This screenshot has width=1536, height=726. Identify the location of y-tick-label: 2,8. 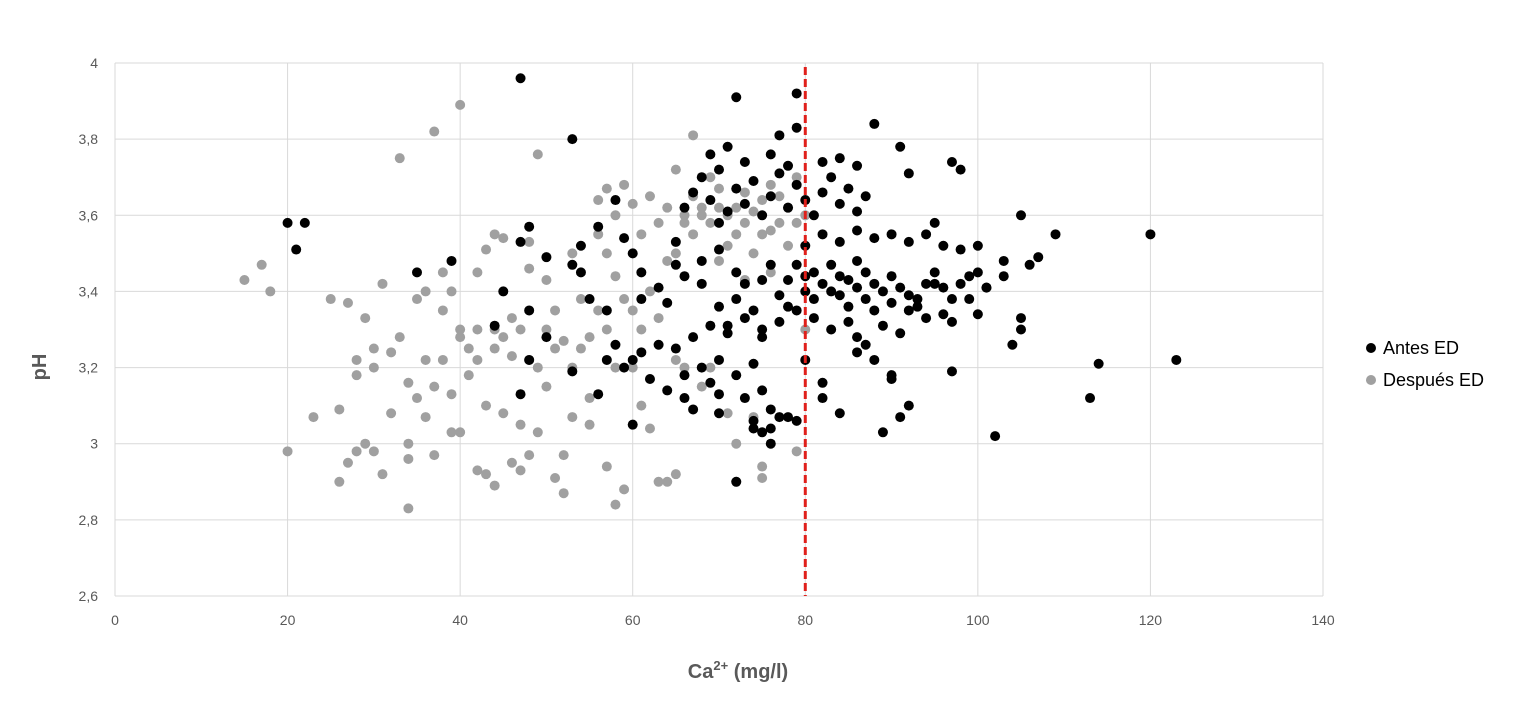
(89, 520).